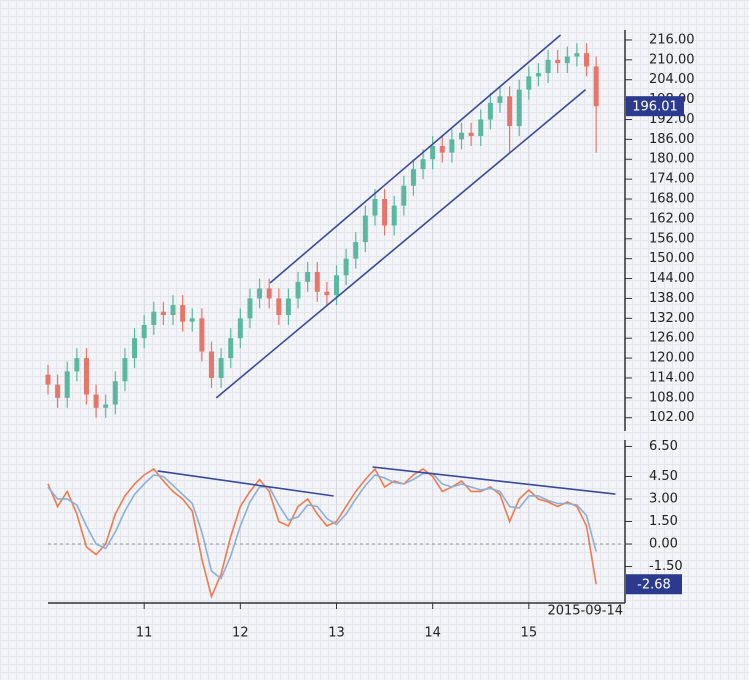 The width and height of the screenshot is (749, 680). I want to click on last-value-label: 196.01, so click(655, 107).